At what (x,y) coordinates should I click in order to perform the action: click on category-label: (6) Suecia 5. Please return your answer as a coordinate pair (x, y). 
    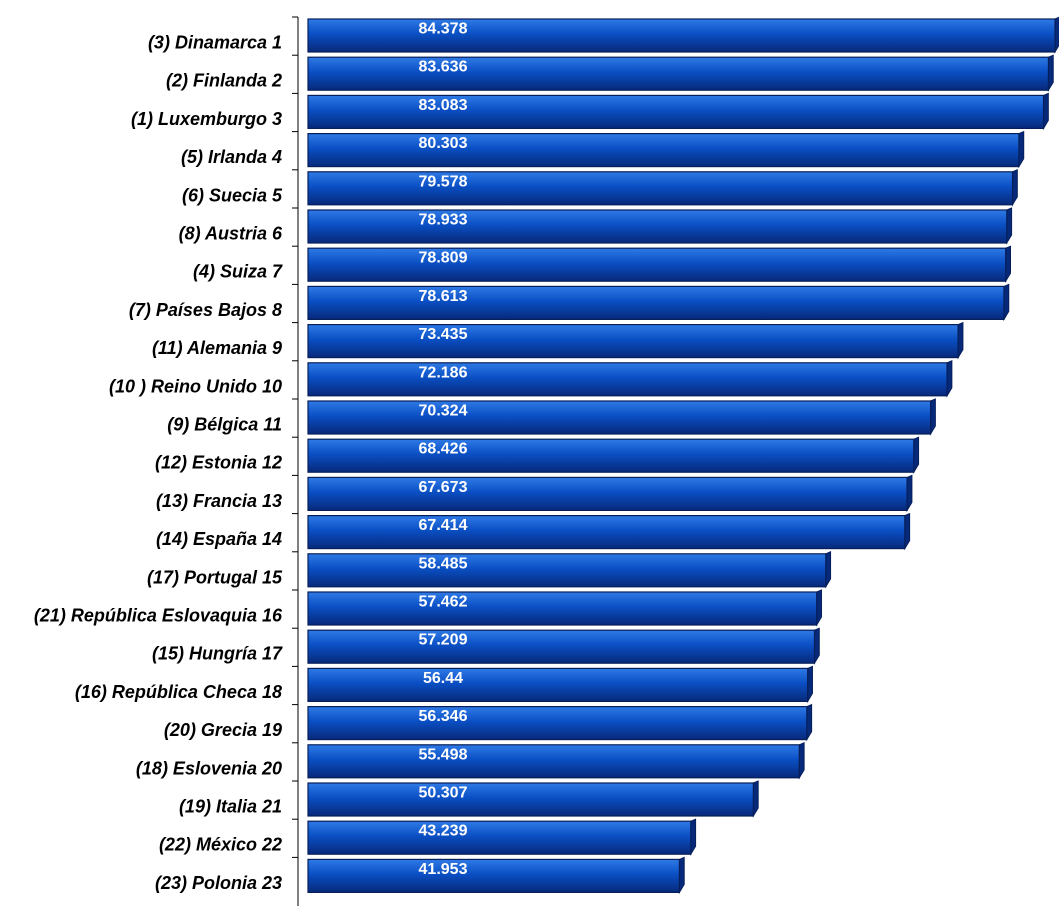
    Looking at the image, I should click on (232, 195).